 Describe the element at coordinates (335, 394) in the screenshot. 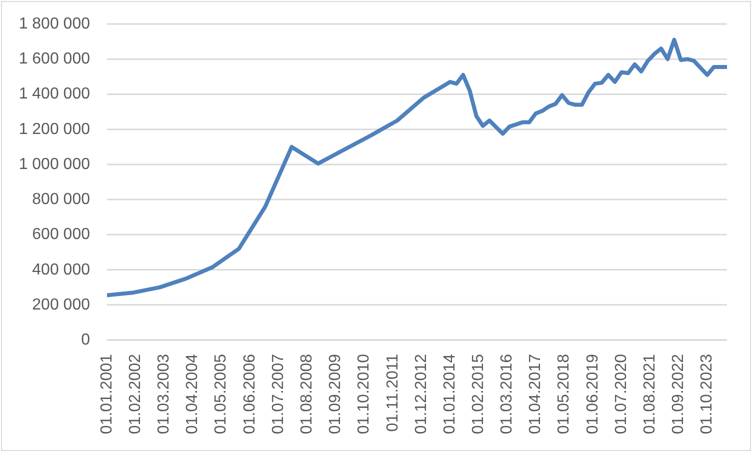

I see `x-tick-label: 01.09.2009` at that location.